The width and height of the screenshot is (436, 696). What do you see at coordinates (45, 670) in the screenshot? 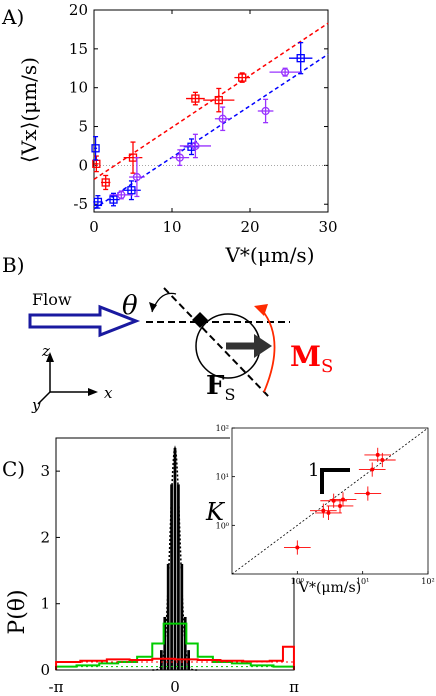
I see `y-tick-label: 0` at bounding box center [45, 670].